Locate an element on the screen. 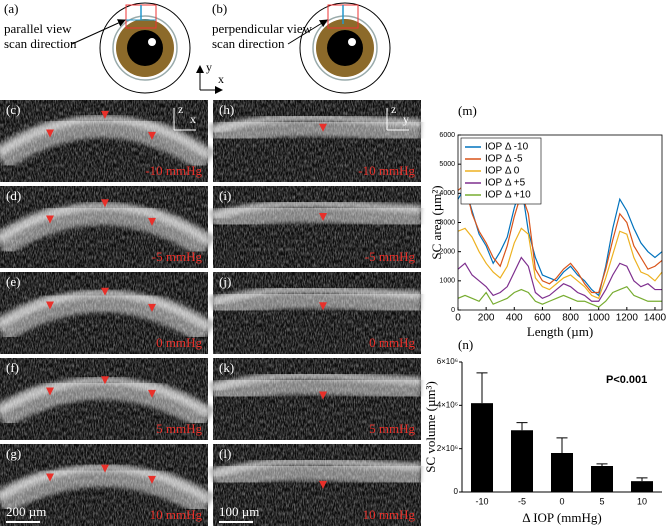 The height and width of the screenshot is (530, 668). legend-label: IOP Δ -5 is located at coordinates (504, 159).